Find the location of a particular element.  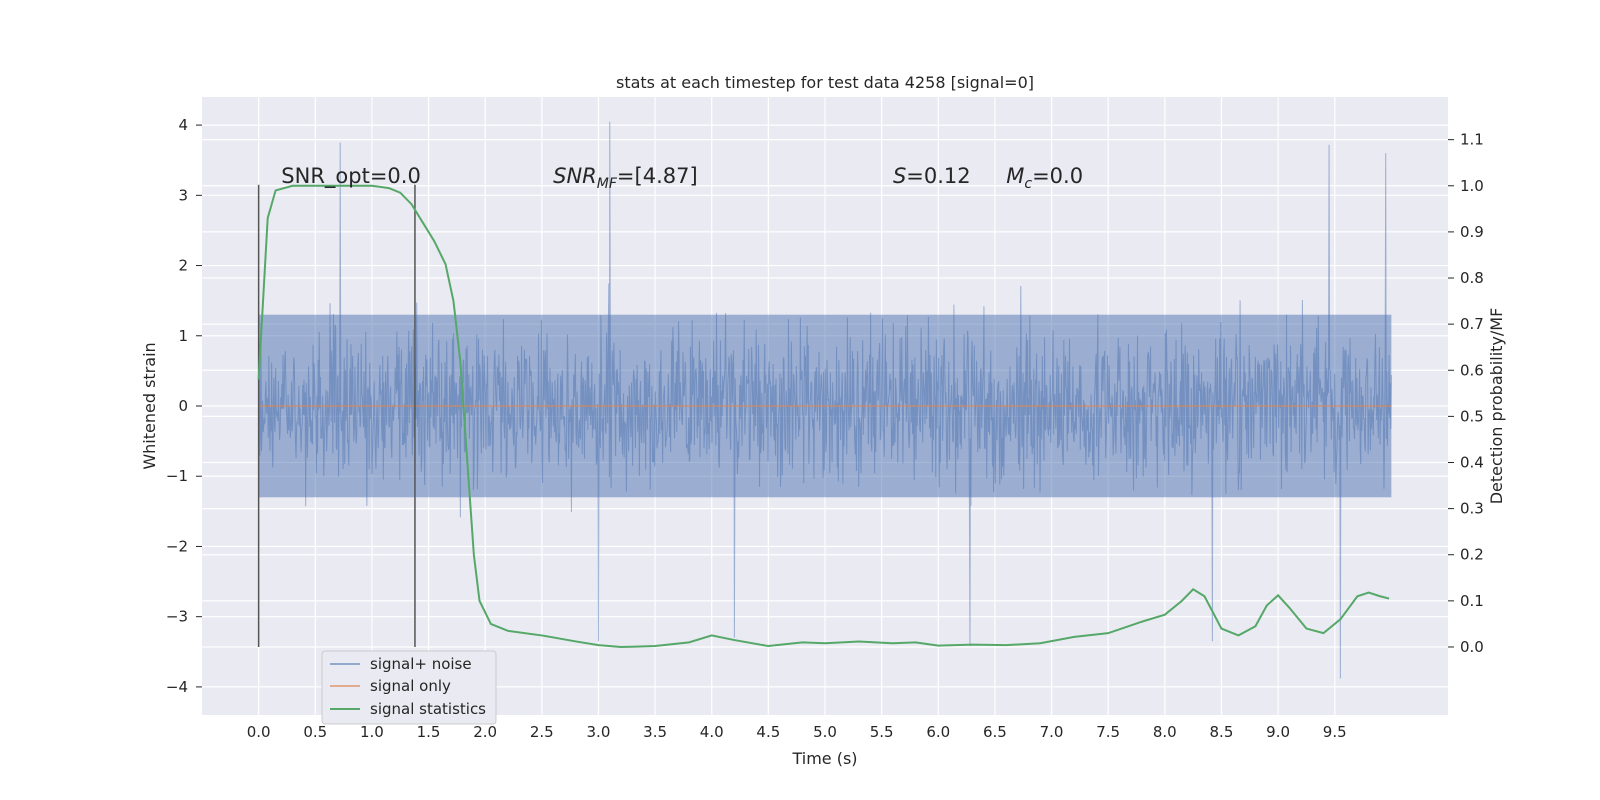

x-tick-label: 9.5 is located at coordinates (1335, 732).